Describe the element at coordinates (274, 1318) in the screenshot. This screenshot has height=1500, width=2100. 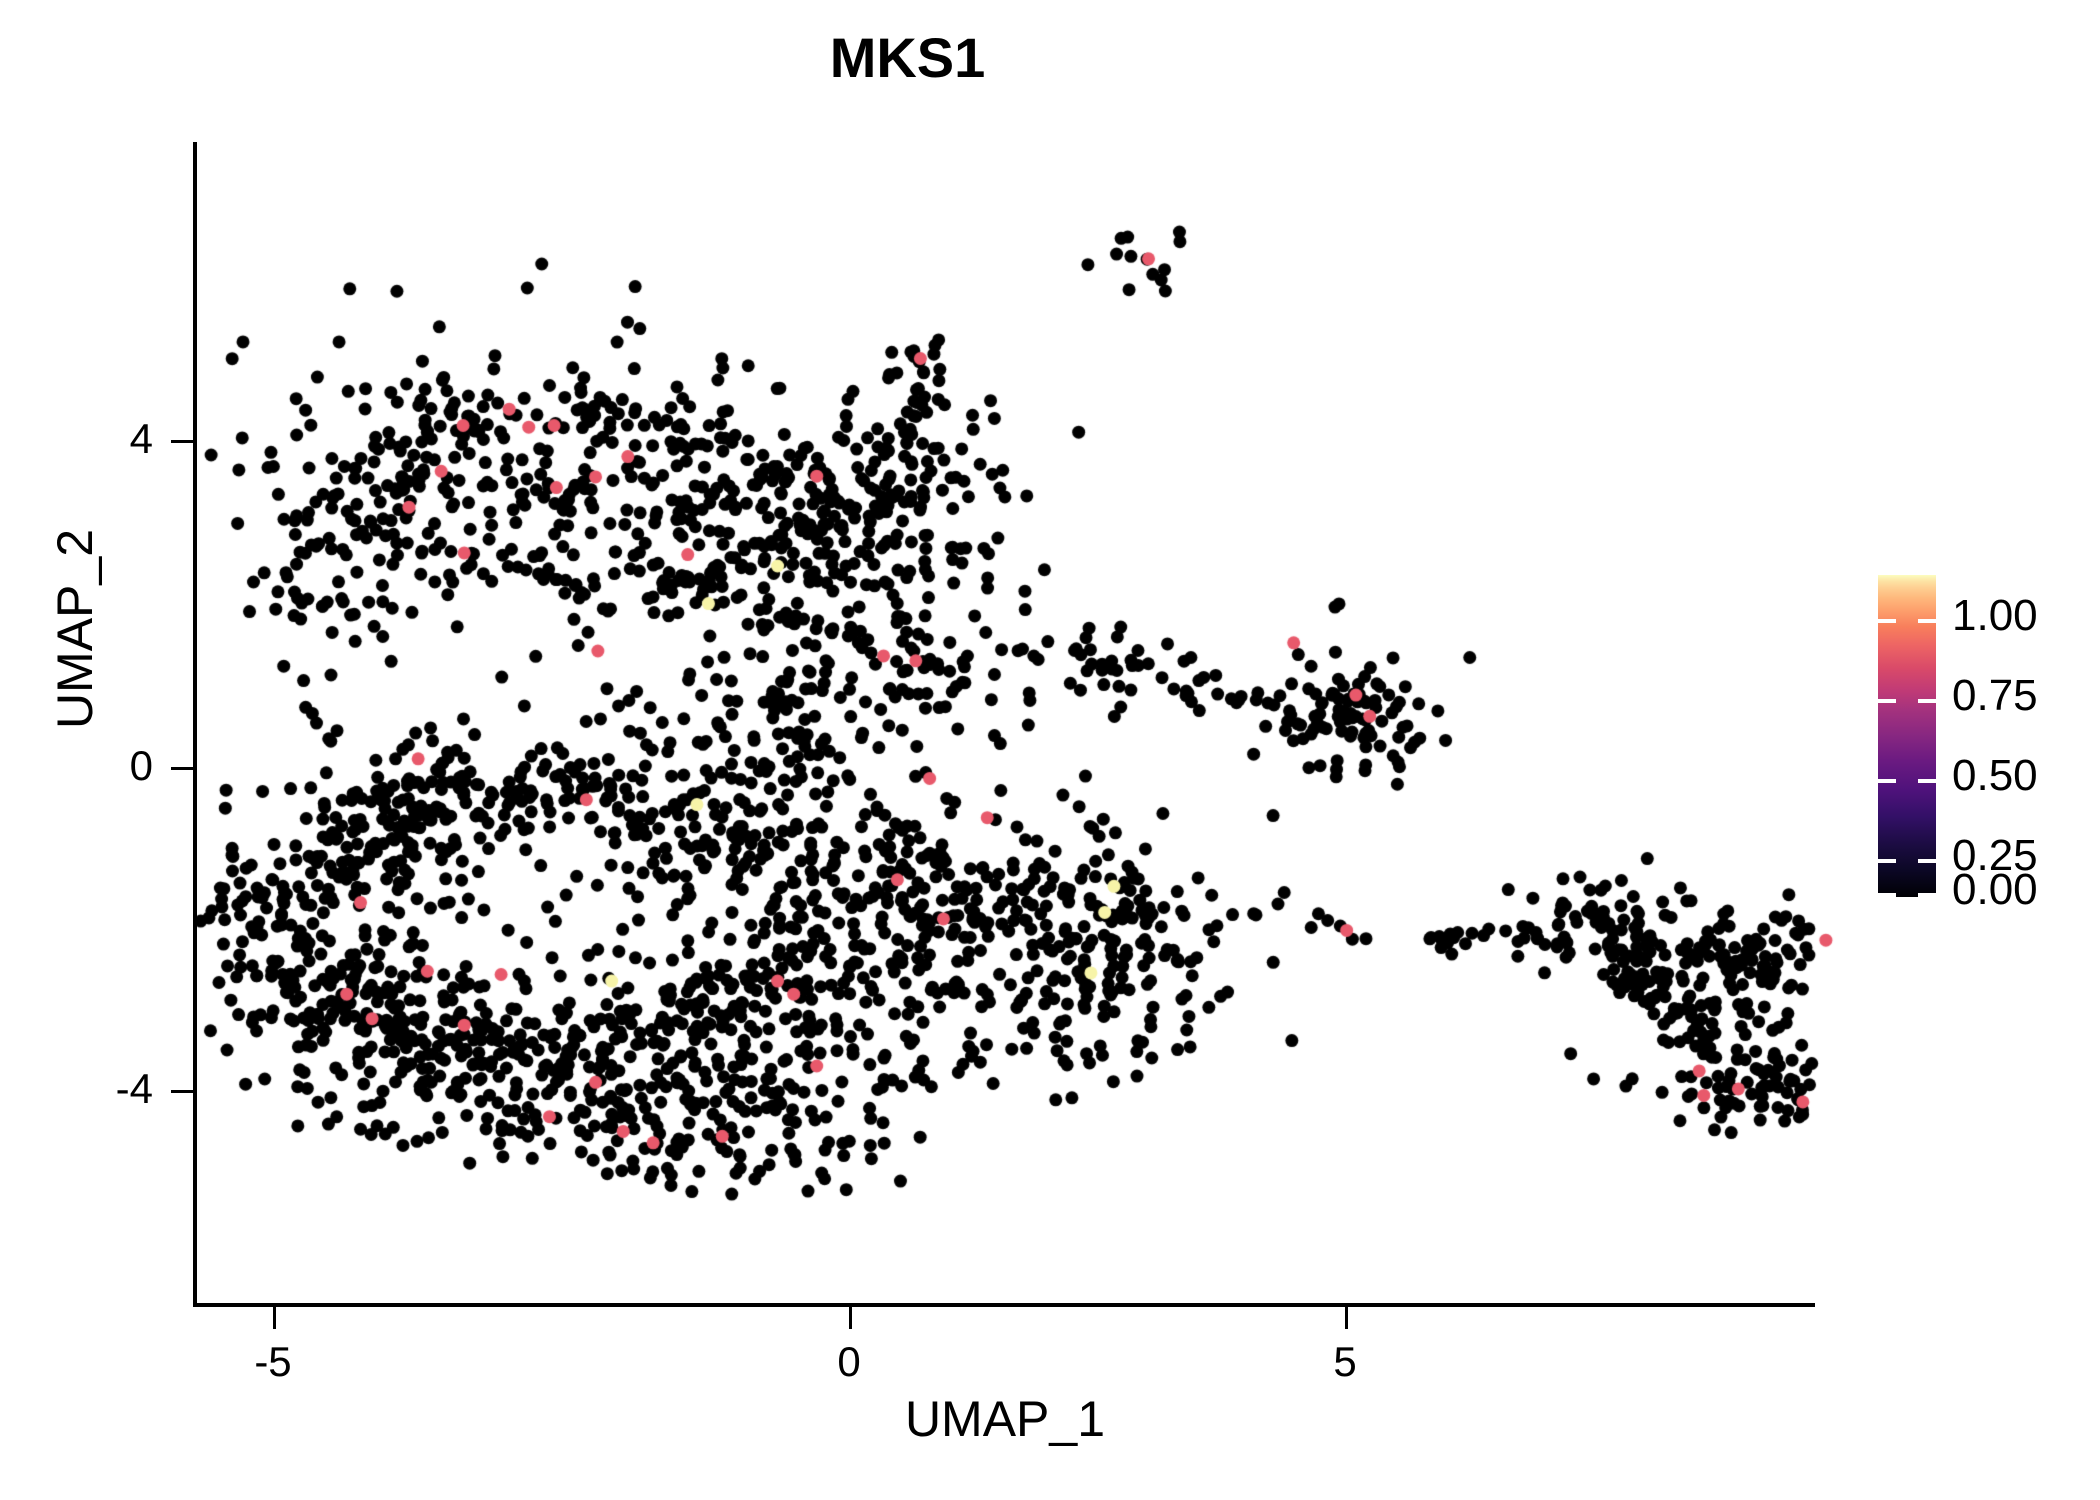
I see `x-tick-neg5` at that location.